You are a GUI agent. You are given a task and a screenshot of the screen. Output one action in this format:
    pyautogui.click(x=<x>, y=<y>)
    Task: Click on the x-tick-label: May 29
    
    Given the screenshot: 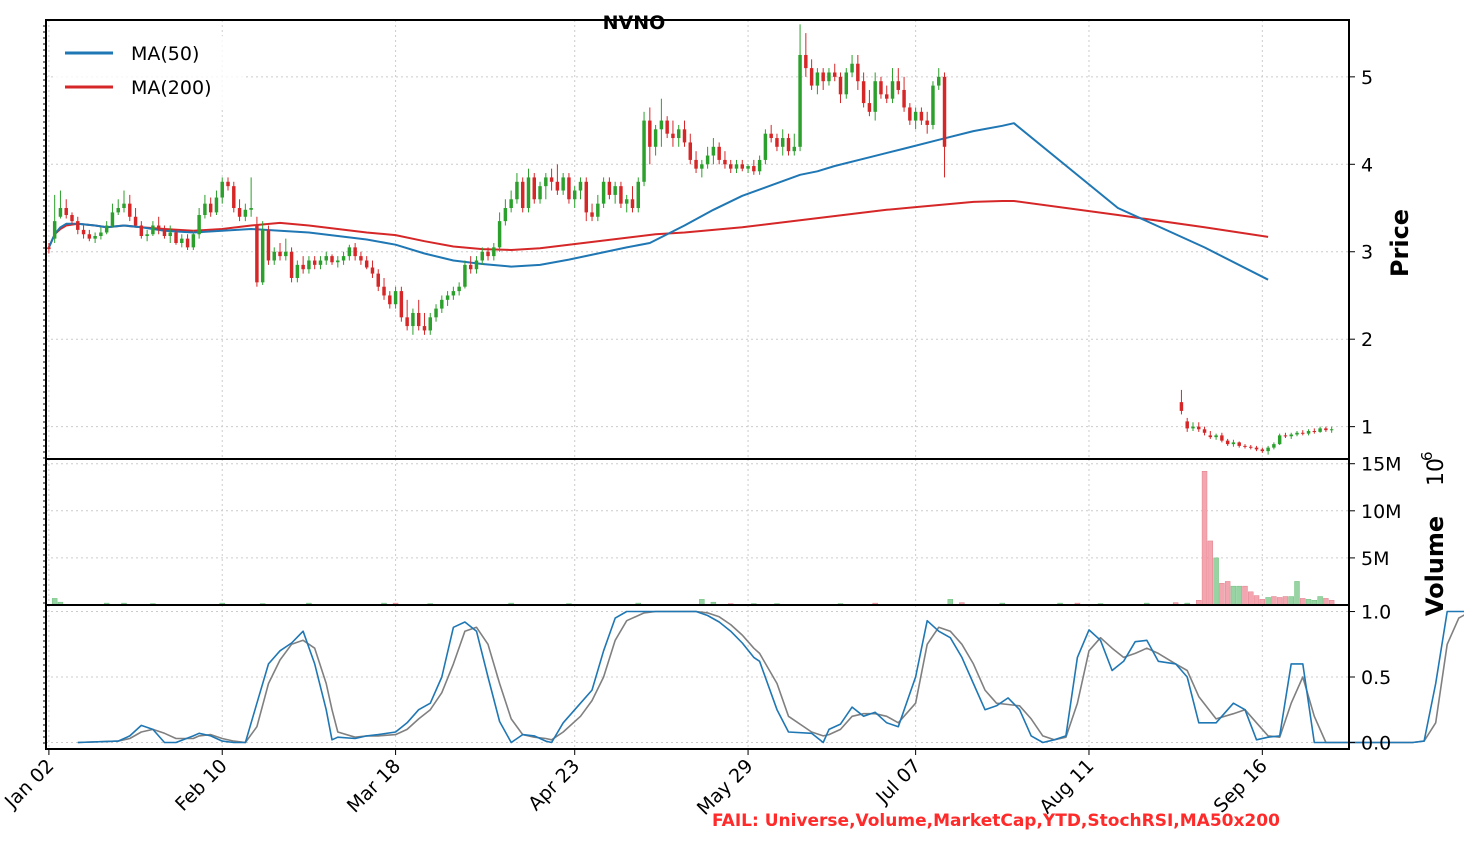 What is the action you would take?
    pyautogui.click(x=725, y=787)
    